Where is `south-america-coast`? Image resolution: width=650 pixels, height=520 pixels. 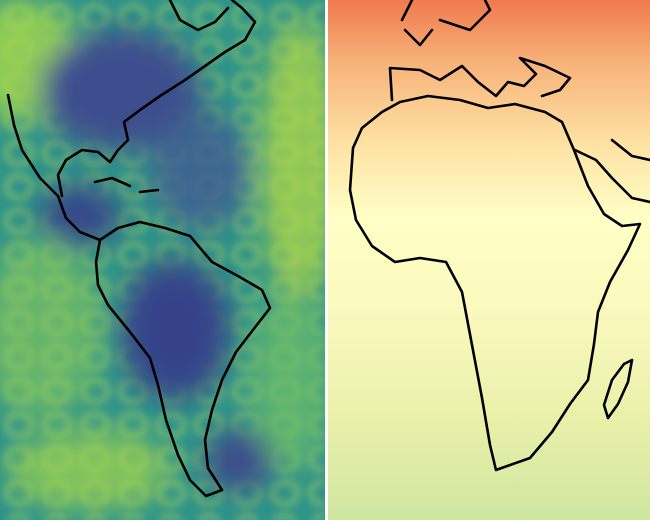 south-america-coast is located at coordinates (183, 359).